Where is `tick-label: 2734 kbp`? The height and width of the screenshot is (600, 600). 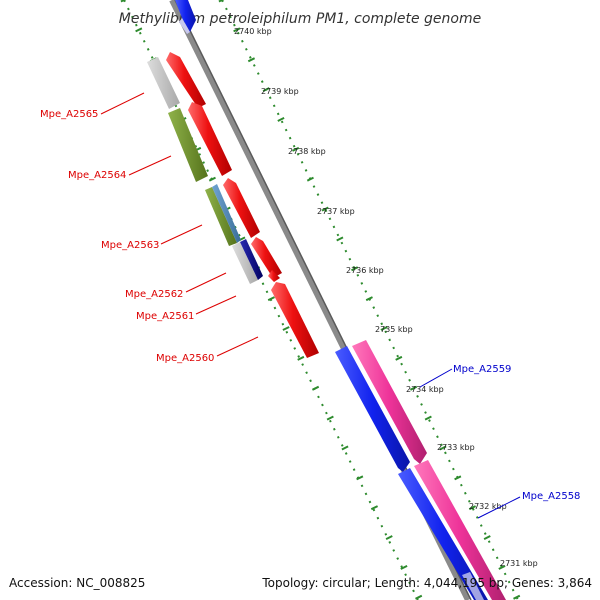
tick-label: 2734 kbp is located at coordinates (425, 389).